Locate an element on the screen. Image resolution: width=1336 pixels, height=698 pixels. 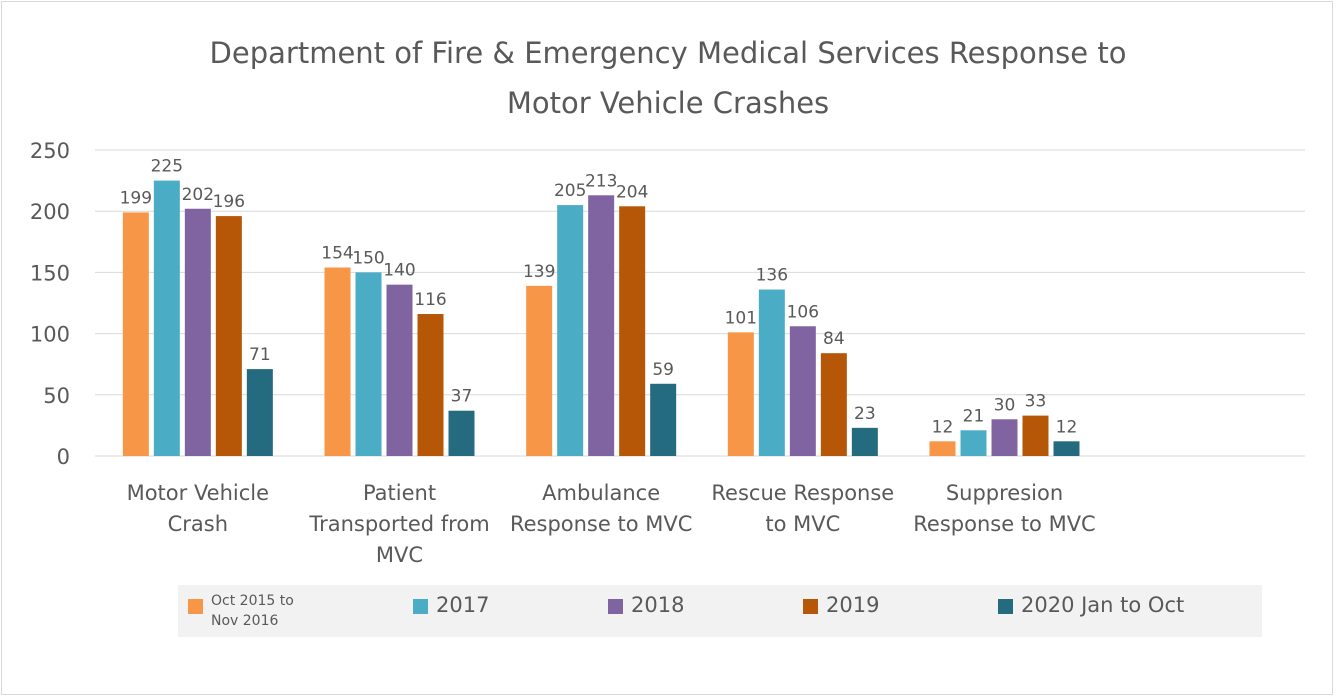
data-label: 213 is located at coordinates (601, 181).